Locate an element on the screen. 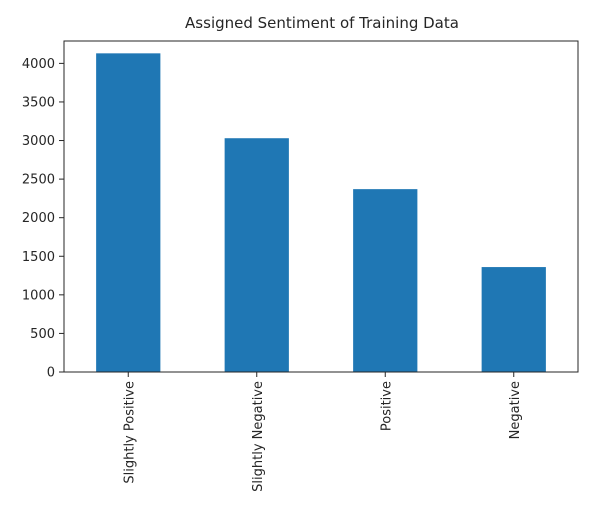  bar-slightly-negative is located at coordinates (256, 255).